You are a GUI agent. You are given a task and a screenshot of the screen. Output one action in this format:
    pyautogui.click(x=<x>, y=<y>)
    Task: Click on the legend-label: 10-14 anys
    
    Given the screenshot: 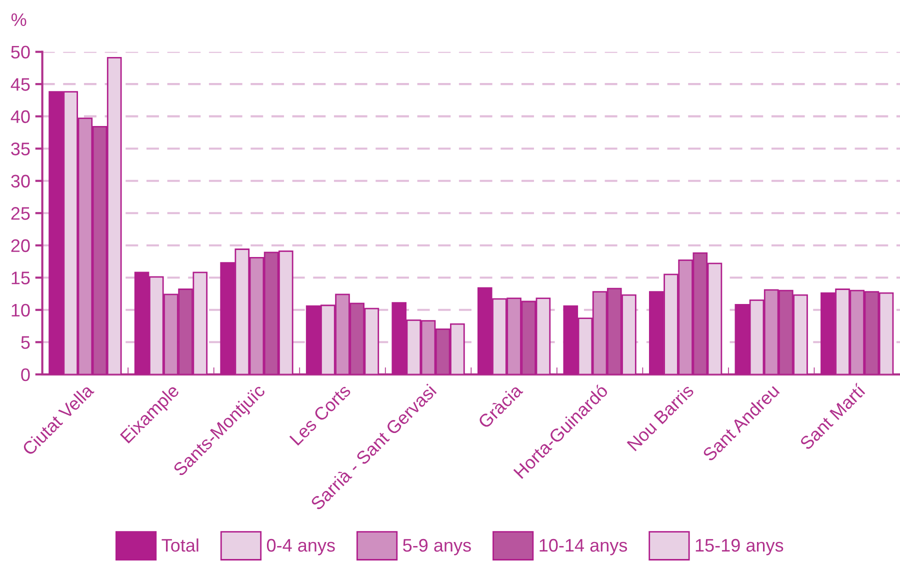 What is the action you would take?
    pyautogui.click(x=584, y=547)
    